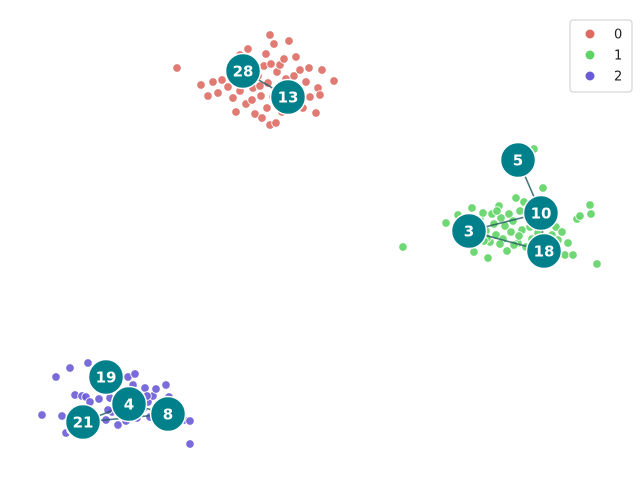 The width and height of the screenshot is (640, 480). What do you see at coordinates (618, 56) in the screenshot?
I see `legend-label-1: 1` at bounding box center [618, 56].